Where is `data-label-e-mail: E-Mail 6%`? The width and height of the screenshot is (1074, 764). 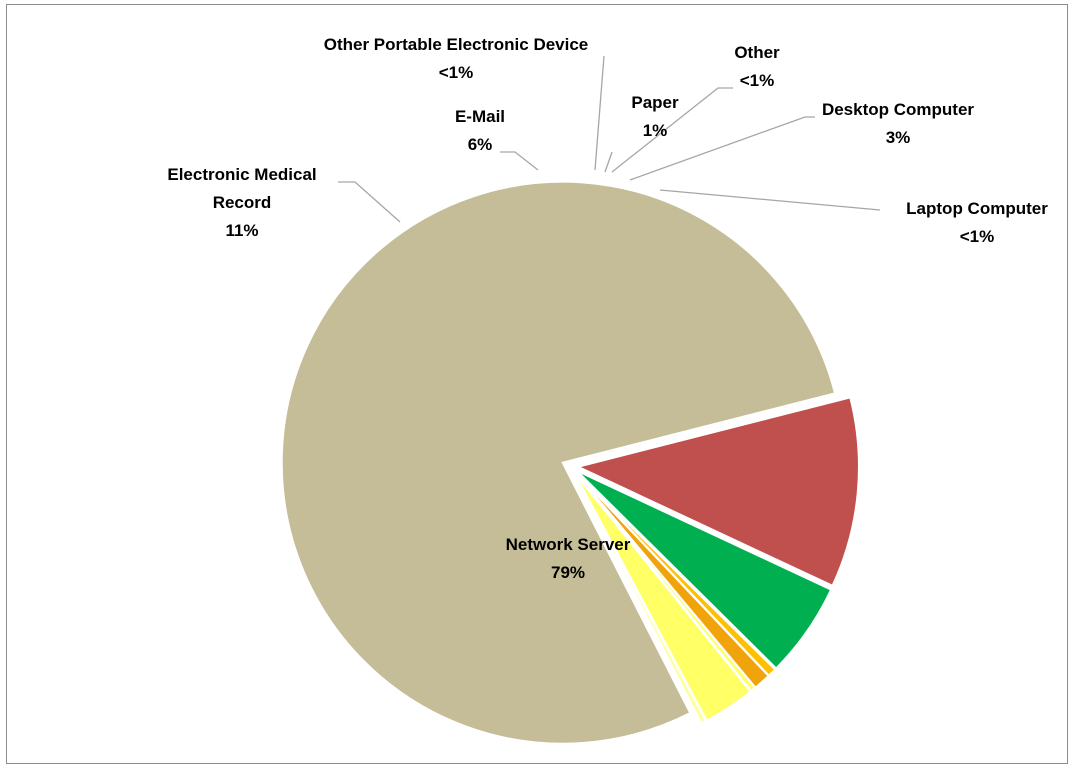
data-label-e-mail: E-Mail 6% is located at coordinates (480, 130).